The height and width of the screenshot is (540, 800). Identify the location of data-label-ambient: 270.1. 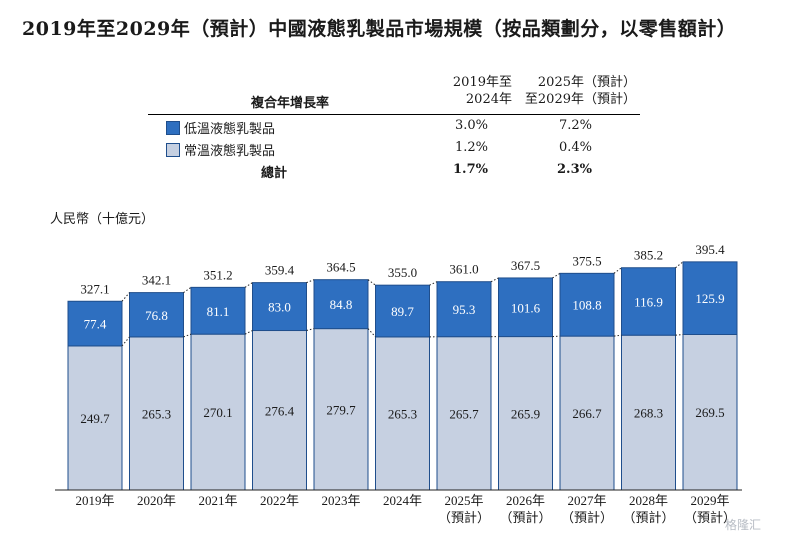
(217, 412).